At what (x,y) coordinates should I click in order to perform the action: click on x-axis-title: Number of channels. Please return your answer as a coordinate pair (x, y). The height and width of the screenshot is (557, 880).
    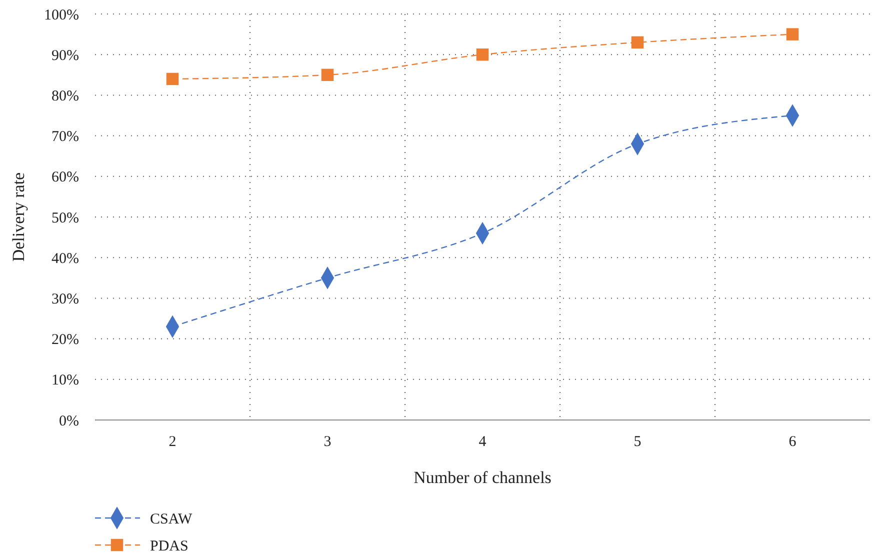
    Looking at the image, I should click on (483, 477).